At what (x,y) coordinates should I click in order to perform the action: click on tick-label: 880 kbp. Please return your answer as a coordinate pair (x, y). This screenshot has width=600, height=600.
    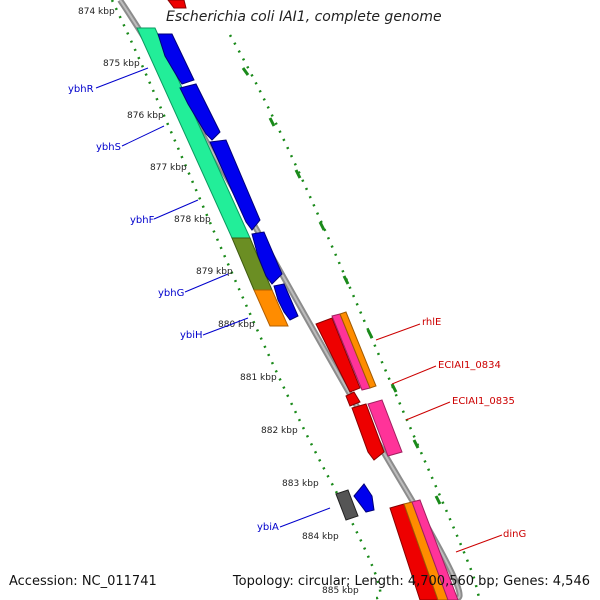
    Looking at the image, I should click on (236, 325).